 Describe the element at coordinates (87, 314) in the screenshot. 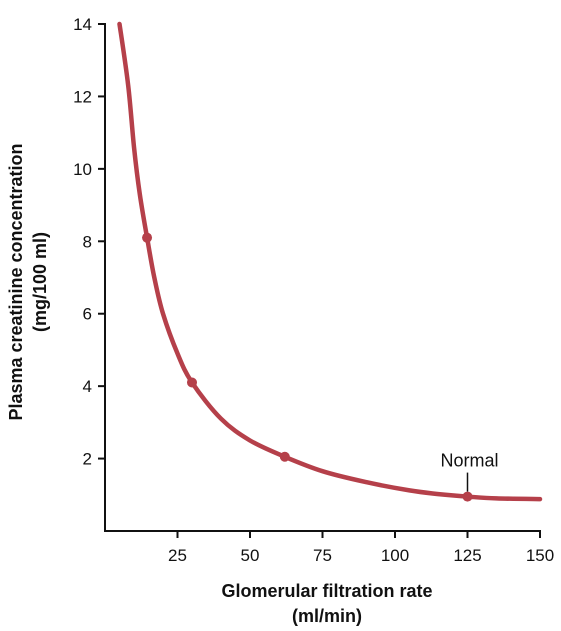

I see `y-tick-label: 6` at that location.